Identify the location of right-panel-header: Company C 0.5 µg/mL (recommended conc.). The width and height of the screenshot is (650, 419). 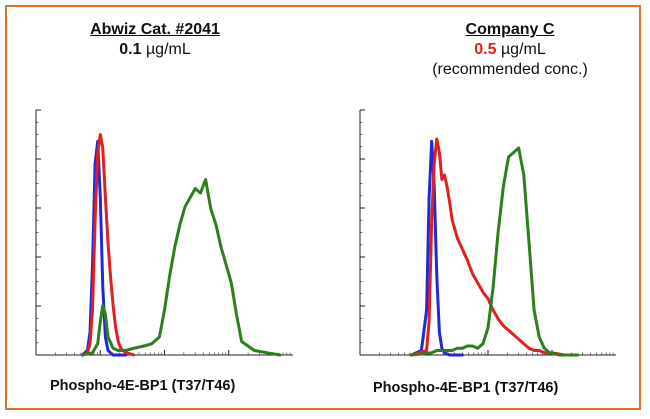
(510, 50).